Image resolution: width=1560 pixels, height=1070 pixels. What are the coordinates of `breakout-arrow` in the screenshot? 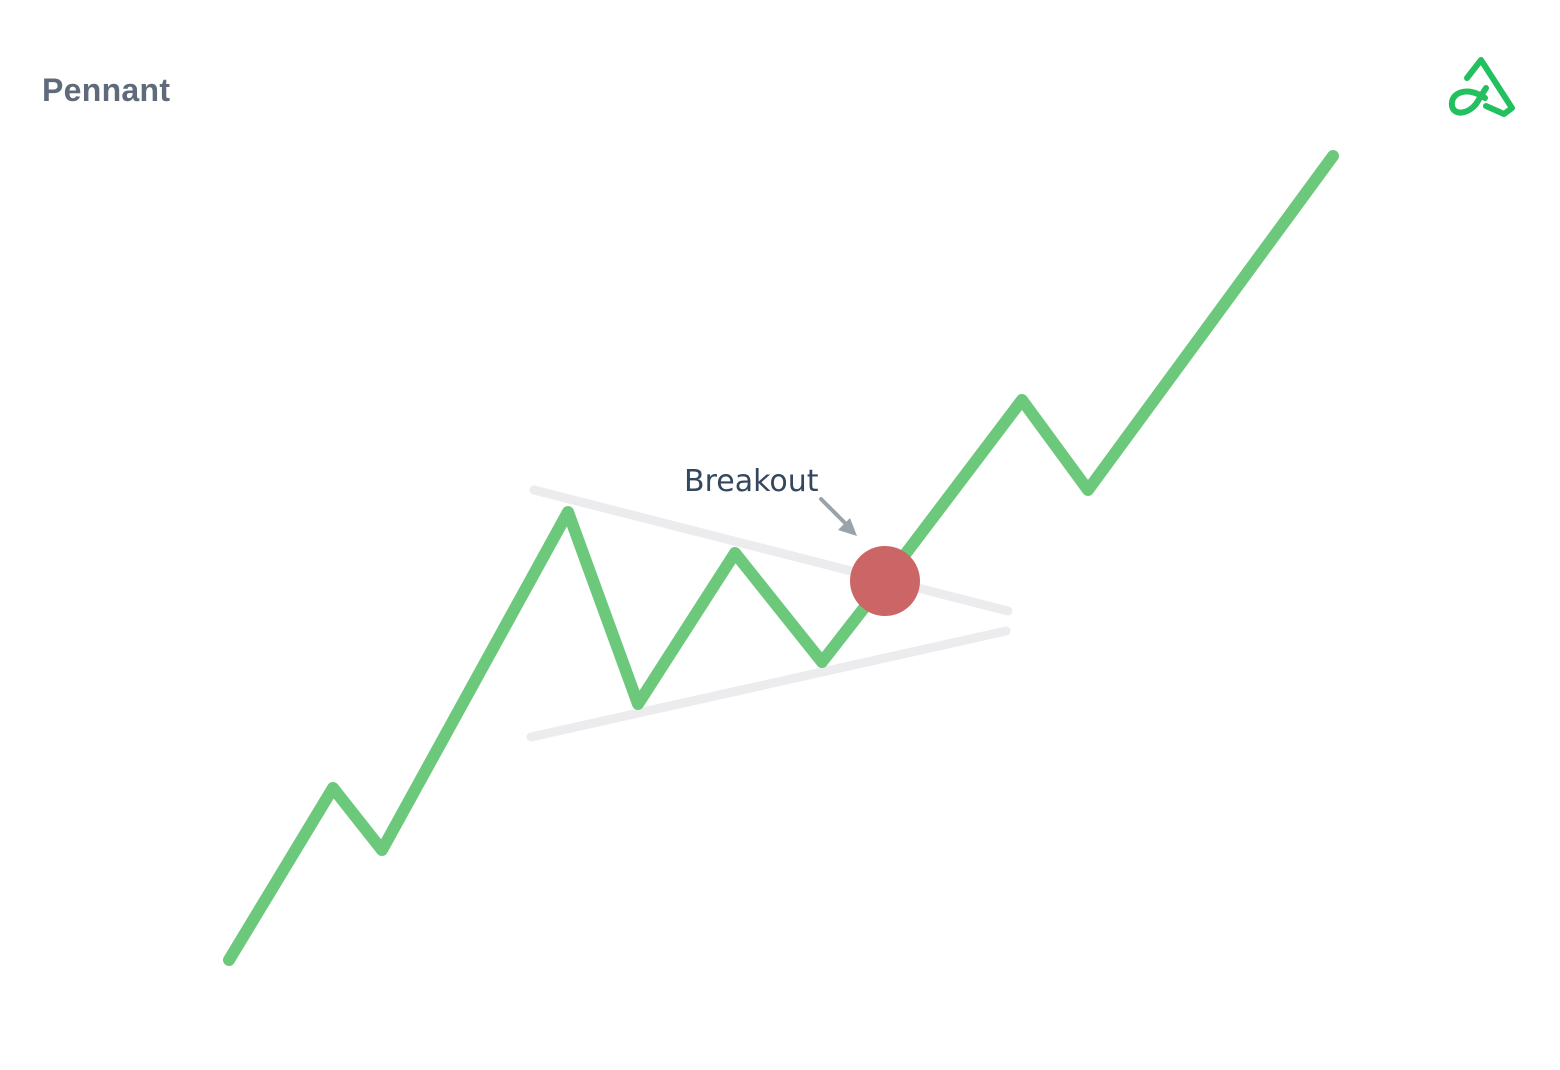 It's located at (838, 516).